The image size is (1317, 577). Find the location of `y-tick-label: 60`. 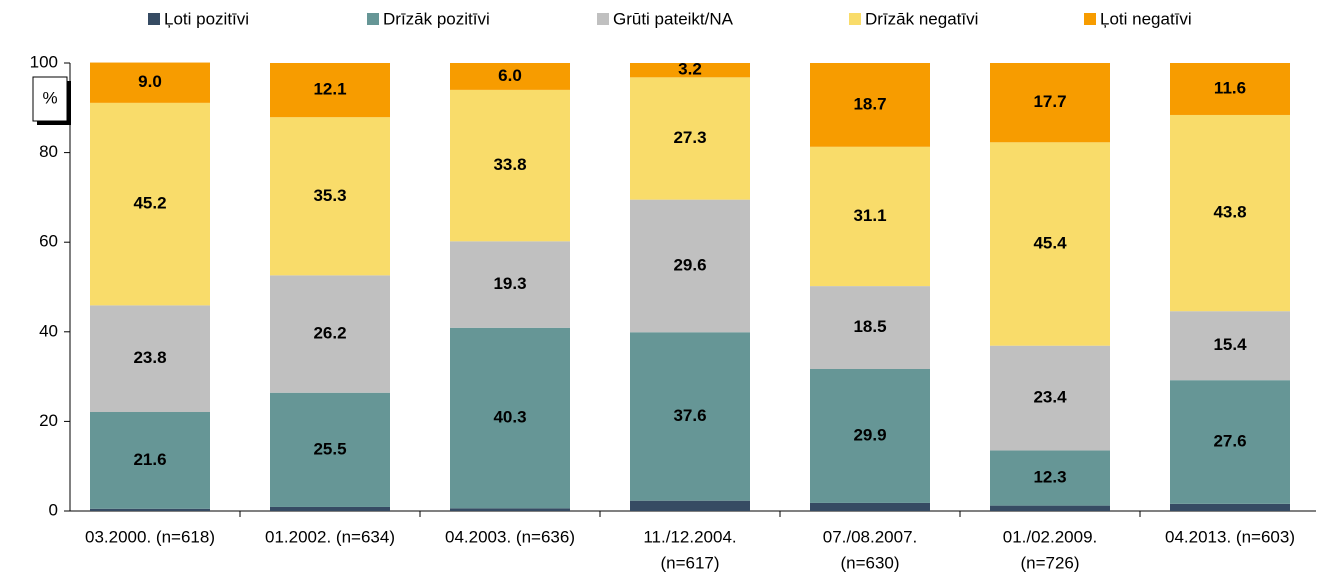

y-tick-label: 60 is located at coordinates (48, 241).